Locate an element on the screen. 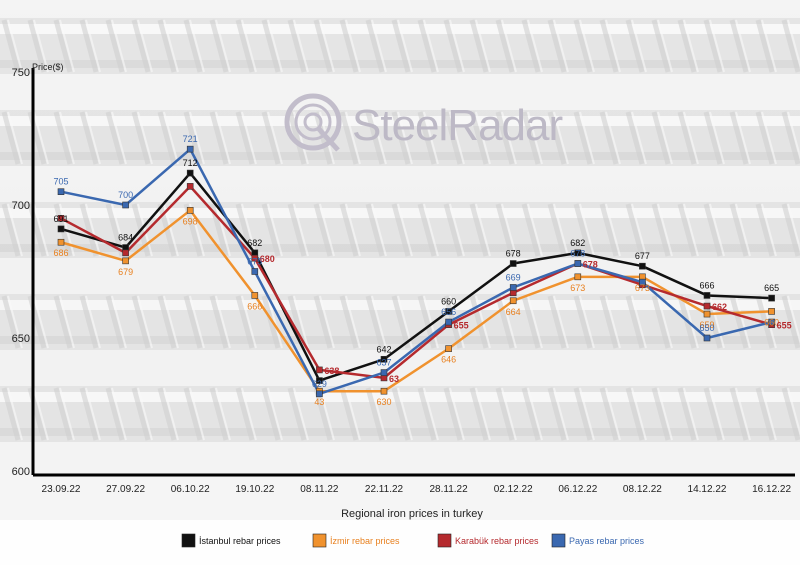  data-label: 721 is located at coordinates (190, 139).